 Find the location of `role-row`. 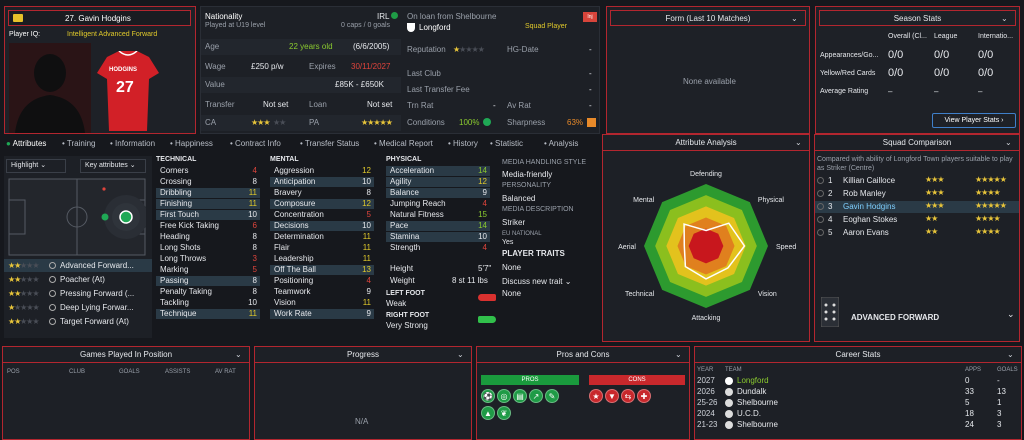

role-row is located at coordinates (78, 265).